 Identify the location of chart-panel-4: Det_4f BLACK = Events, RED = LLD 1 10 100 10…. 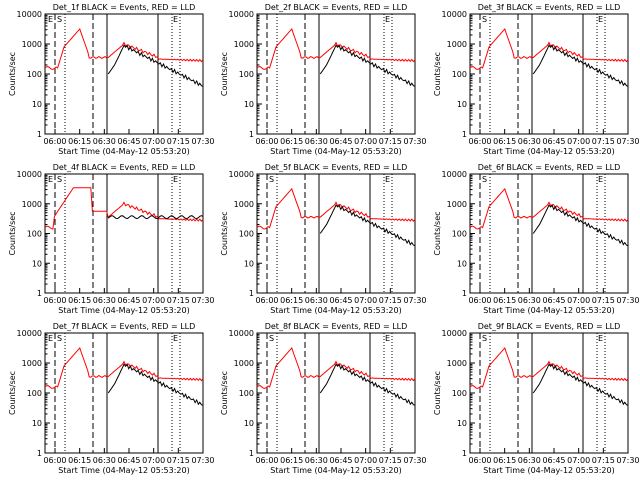
(111, 239).